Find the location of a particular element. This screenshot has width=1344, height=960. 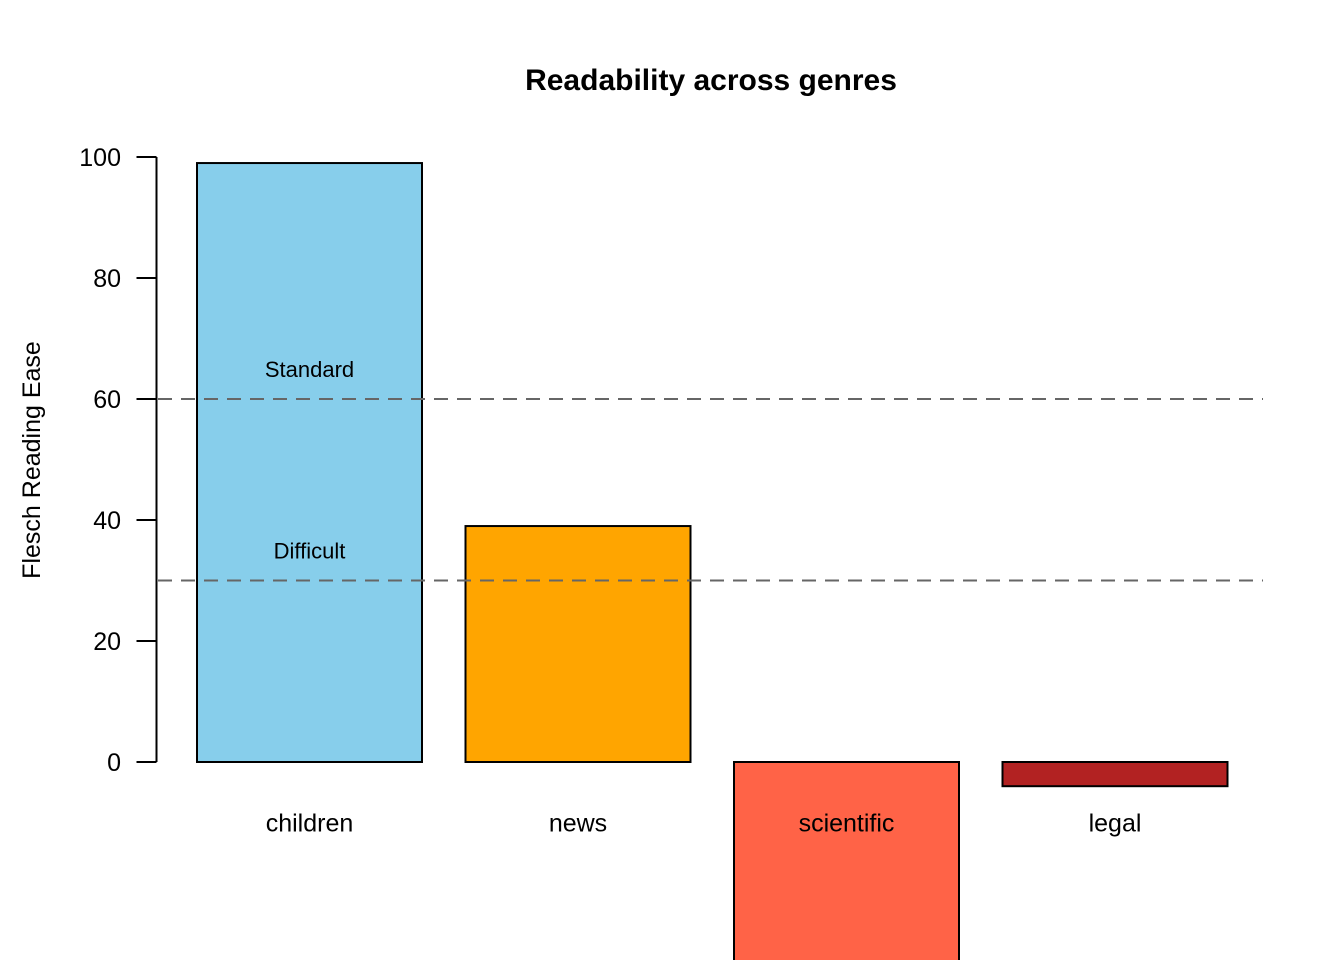

bar-legal is located at coordinates (1115, 774).